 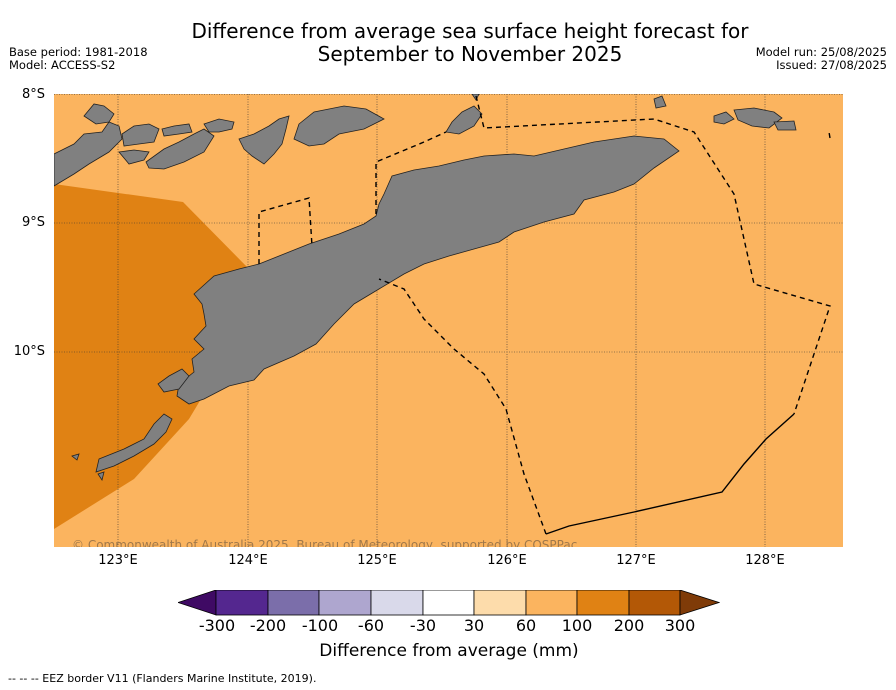 What do you see at coordinates (636, 560) in the screenshot?
I see `lon-label-127e: 127°E` at bounding box center [636, 560].